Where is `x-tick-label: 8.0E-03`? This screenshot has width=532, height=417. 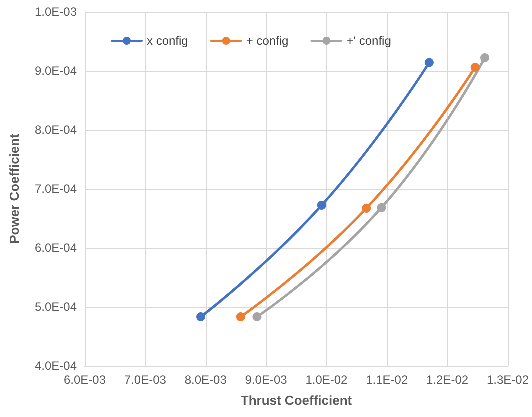 x-tick-label: 8.0E-03 is located at coordinates (206, 380).